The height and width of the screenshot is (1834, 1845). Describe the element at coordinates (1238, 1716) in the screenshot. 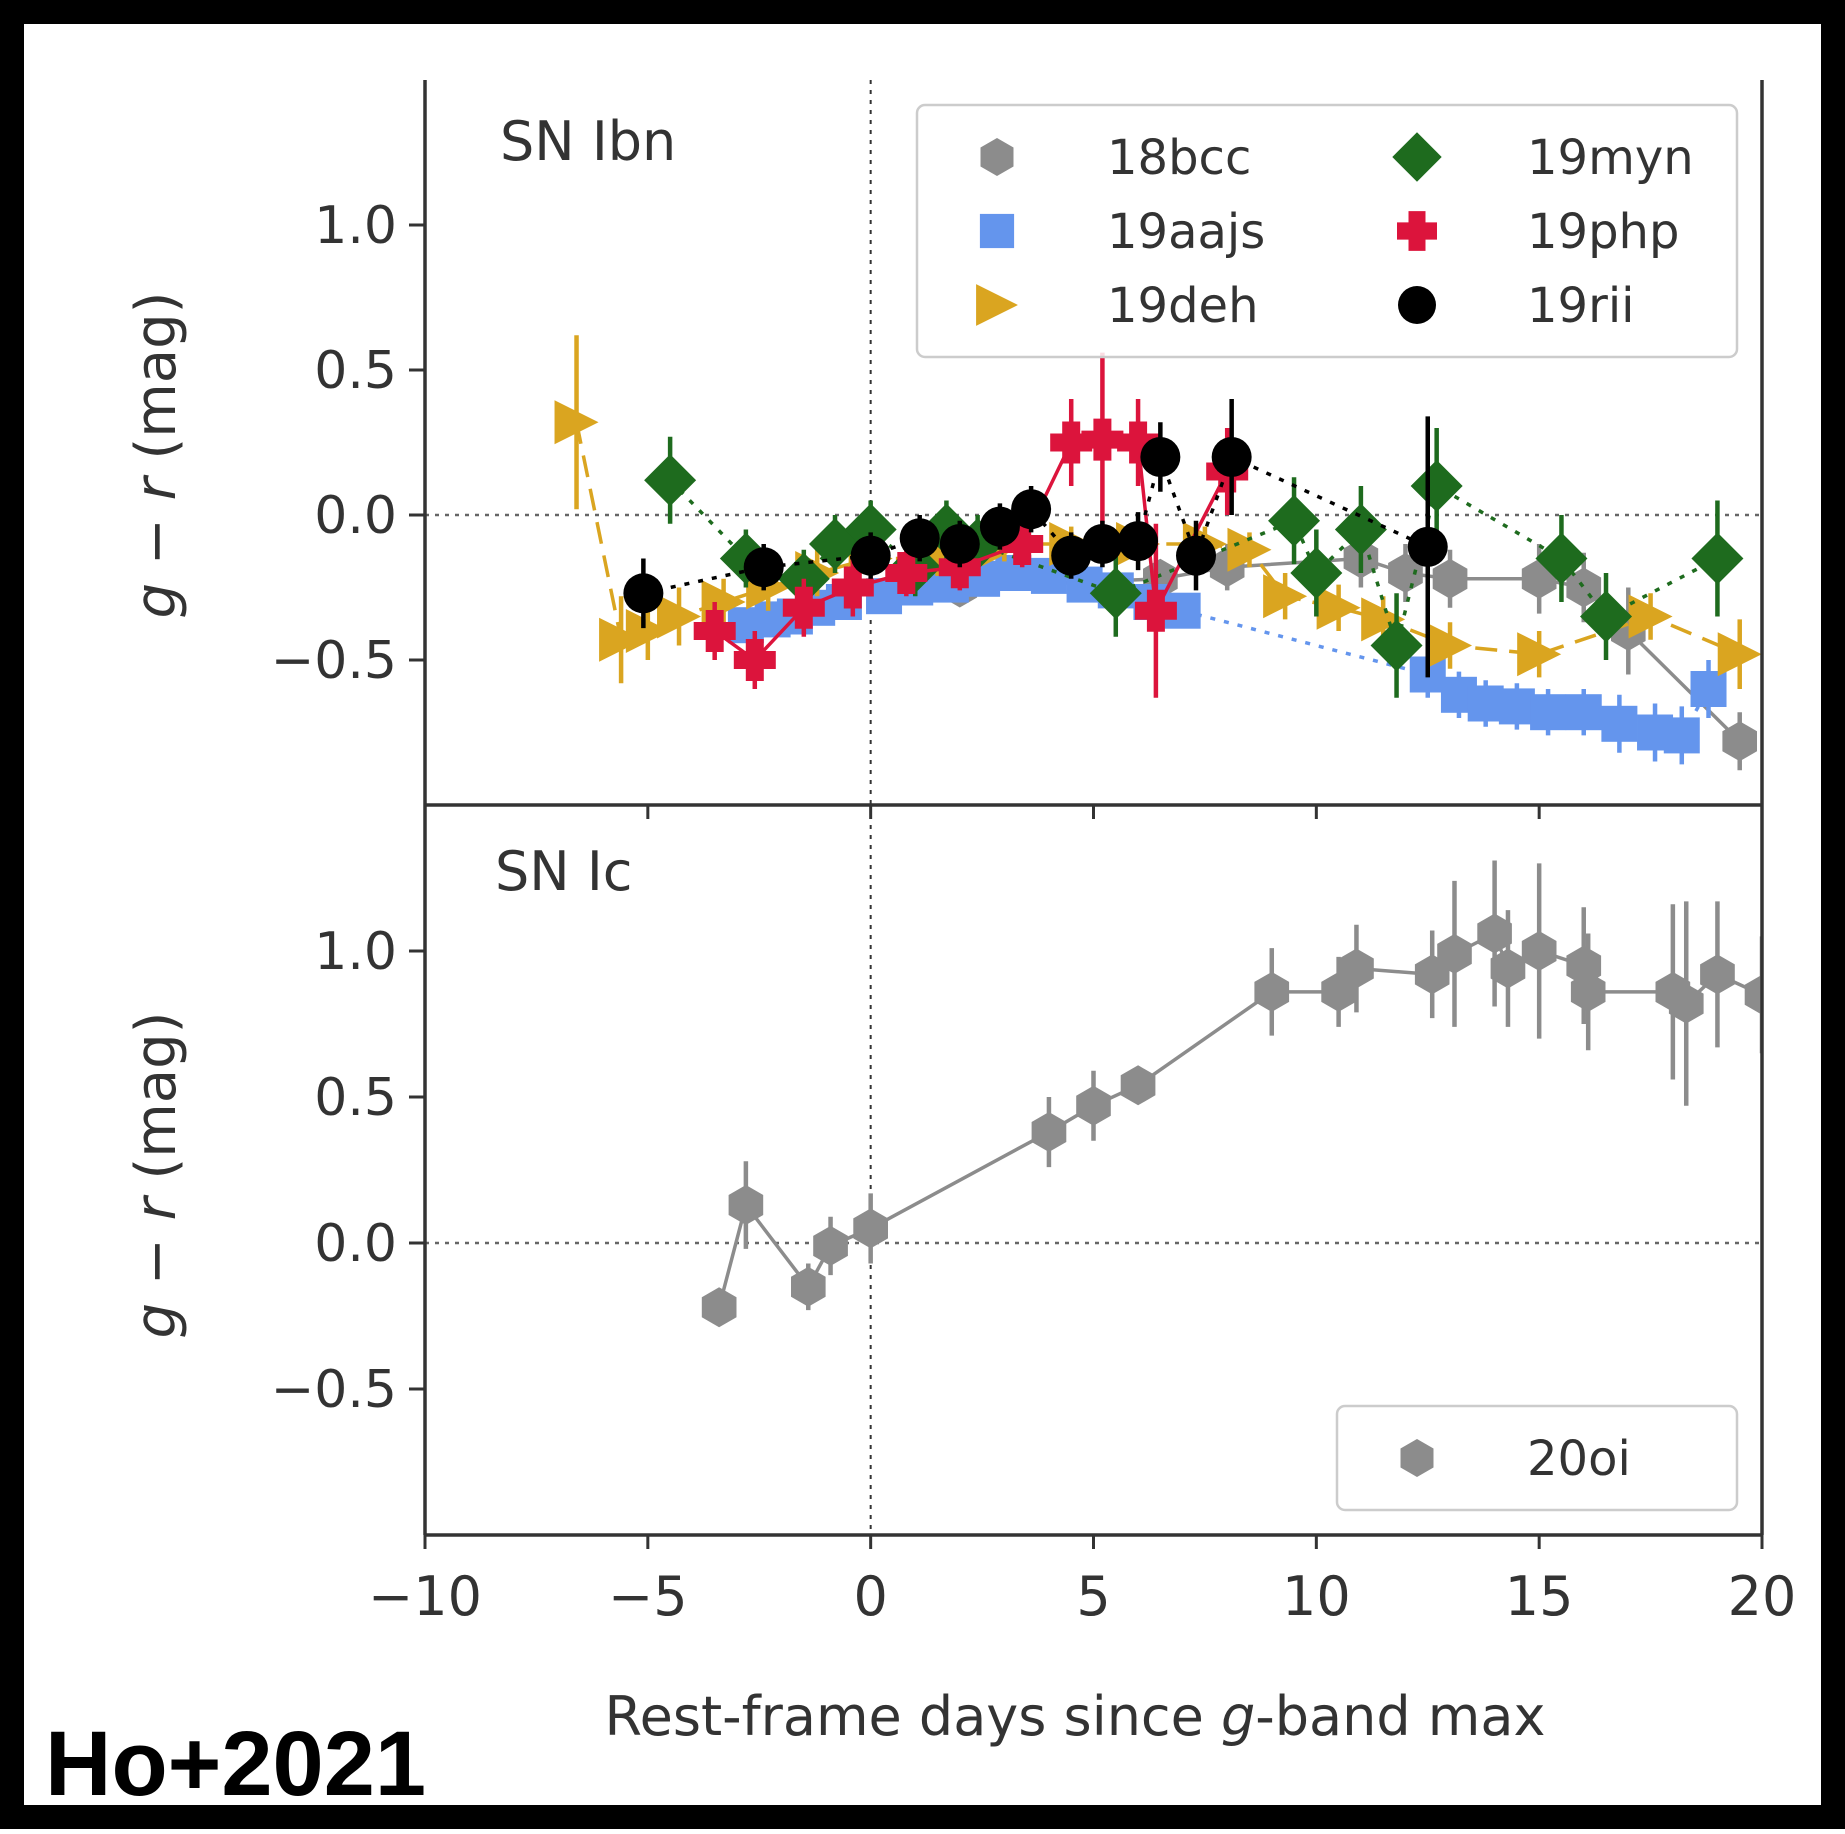

I see `x-axis-label-italic: g` at that location.